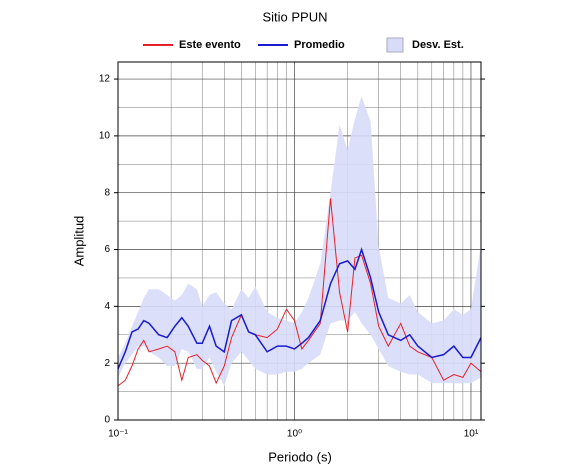 The width and height of the screenshot is (586, 475). Describe the element at coordinates (294, 16) in the screenshot. I see `chart-title: Sitio PPUN` at that location.